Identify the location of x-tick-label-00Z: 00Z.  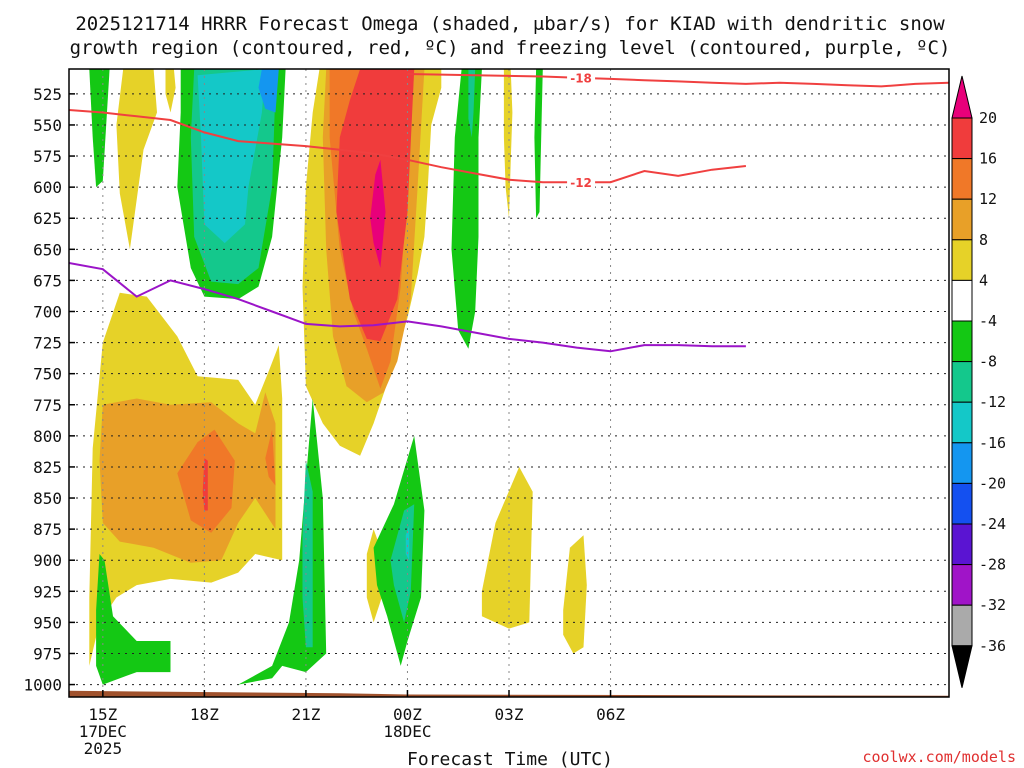
(407, 714).